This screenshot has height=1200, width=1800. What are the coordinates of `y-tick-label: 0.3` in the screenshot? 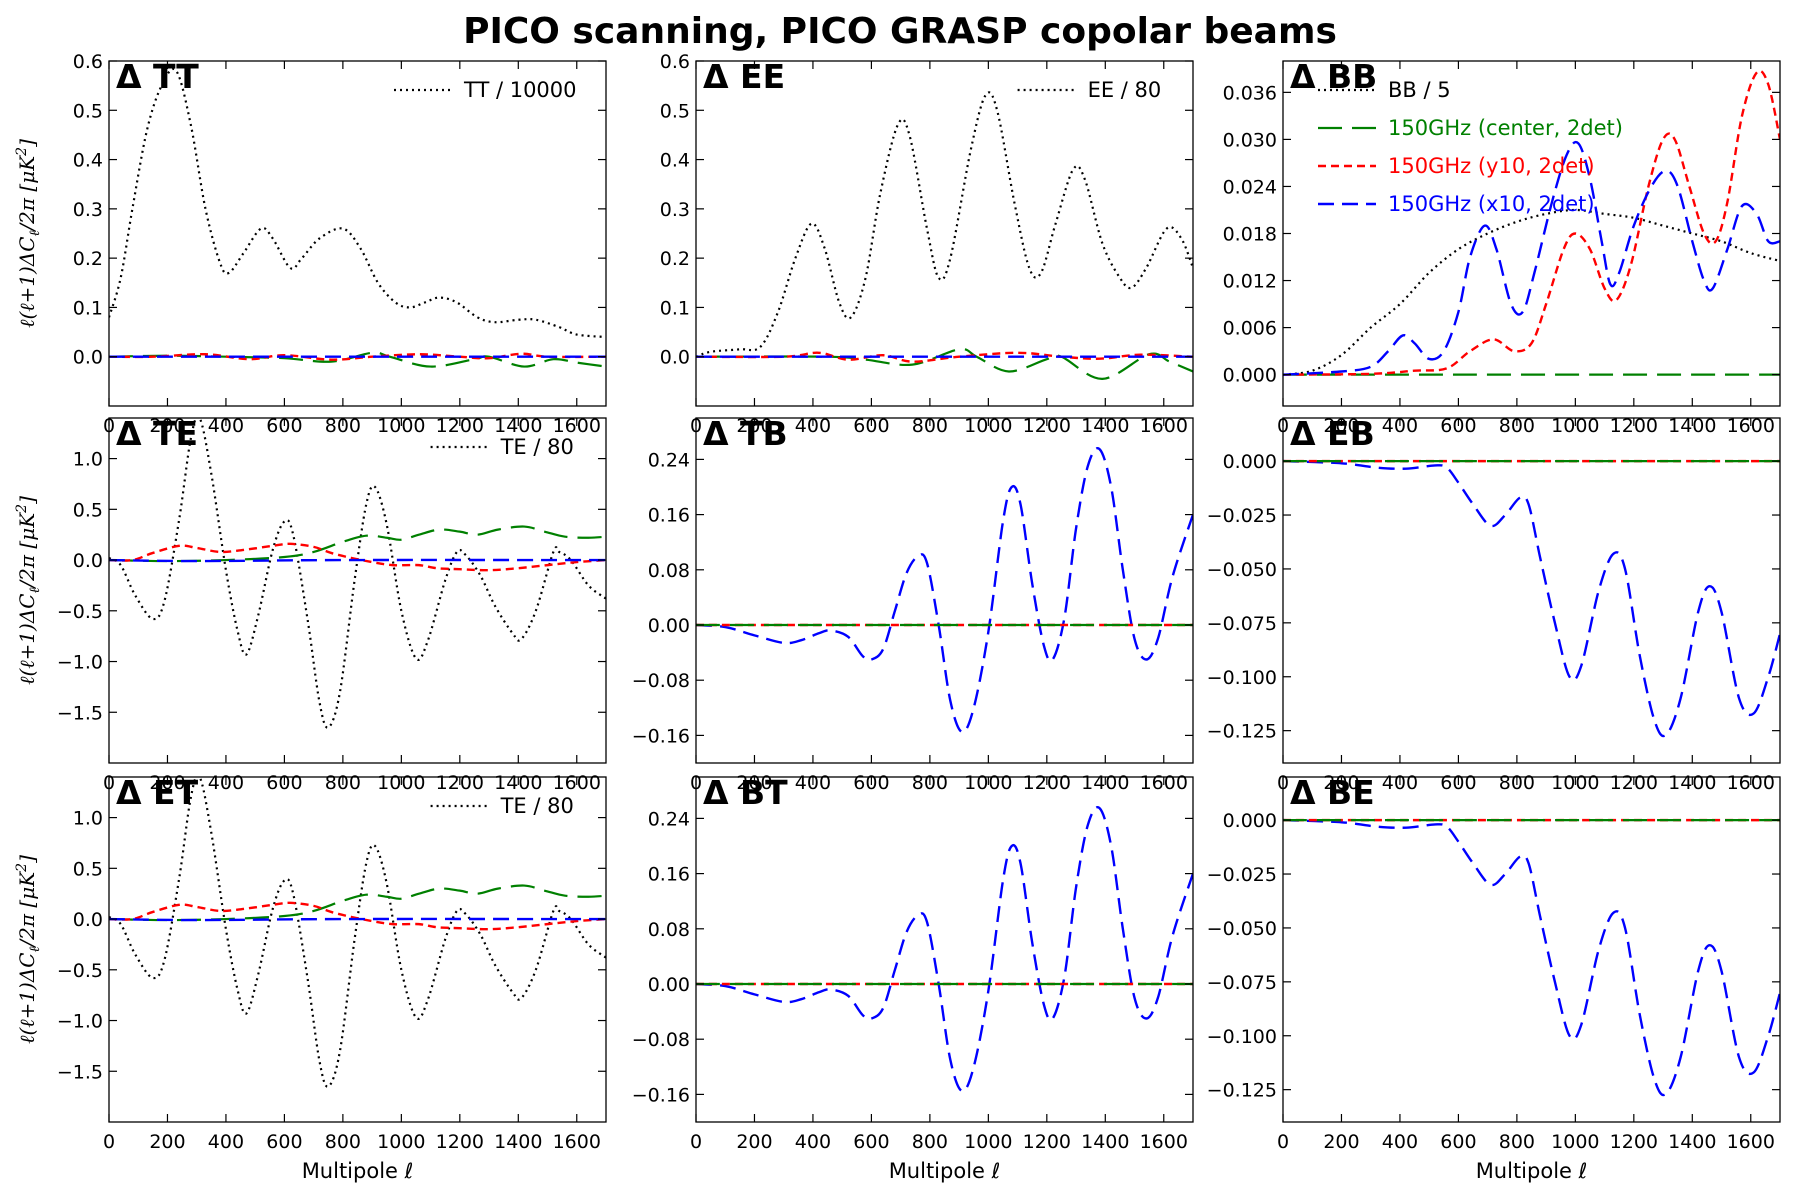 It's located at (675, 210).